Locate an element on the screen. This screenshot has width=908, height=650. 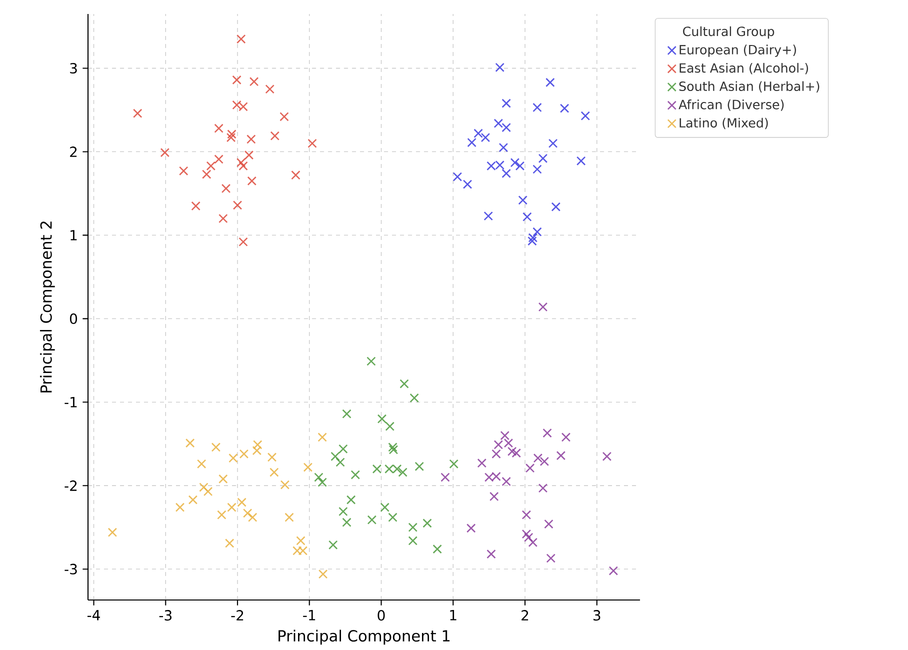
y-axis-title: Principal Component 2 is located at coordinates (47, 307).